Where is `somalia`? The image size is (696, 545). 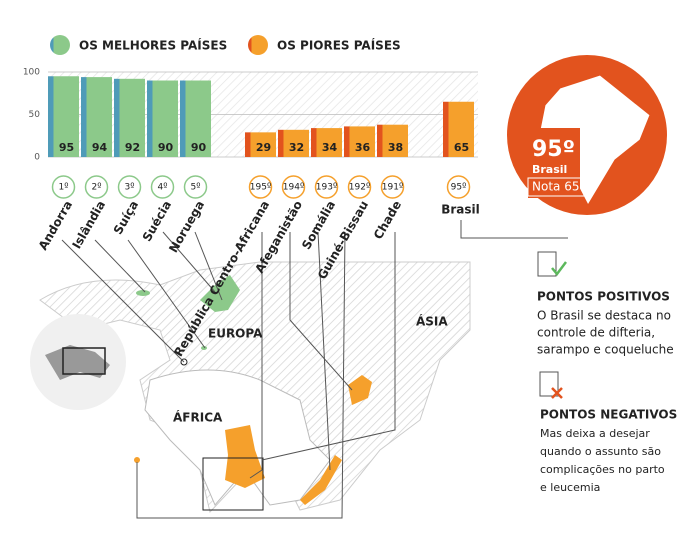 somalia is located at coordinates (321, 480).